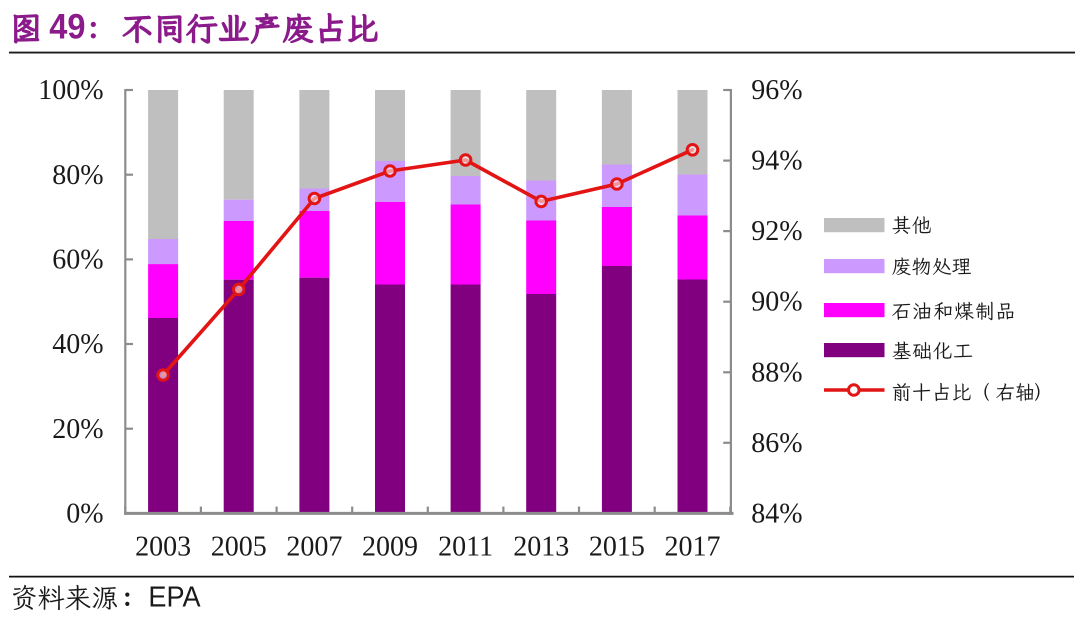 The height and width of the screenshot is (622, 1081). Describe the element at coordinates (776, 302) in the screenshot. I see `svg-text: 90%` at that location.